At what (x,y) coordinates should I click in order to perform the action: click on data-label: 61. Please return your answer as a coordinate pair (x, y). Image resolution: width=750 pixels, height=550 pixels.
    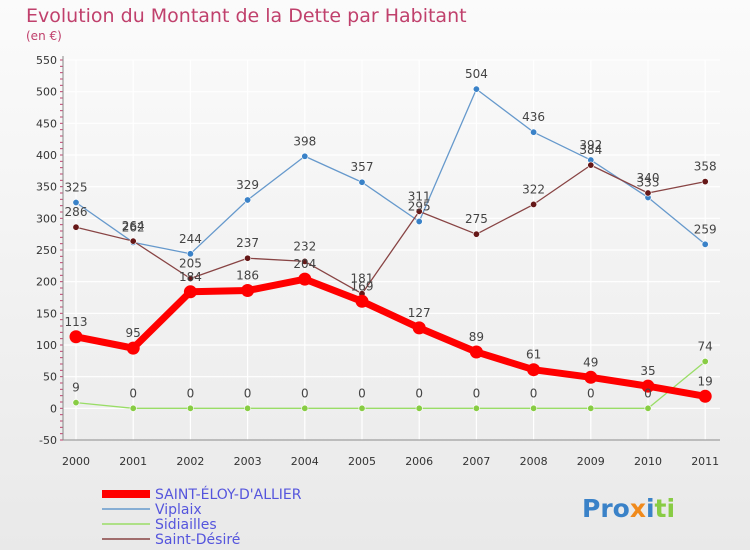
    Looking at the image, I should click on (533, 355).